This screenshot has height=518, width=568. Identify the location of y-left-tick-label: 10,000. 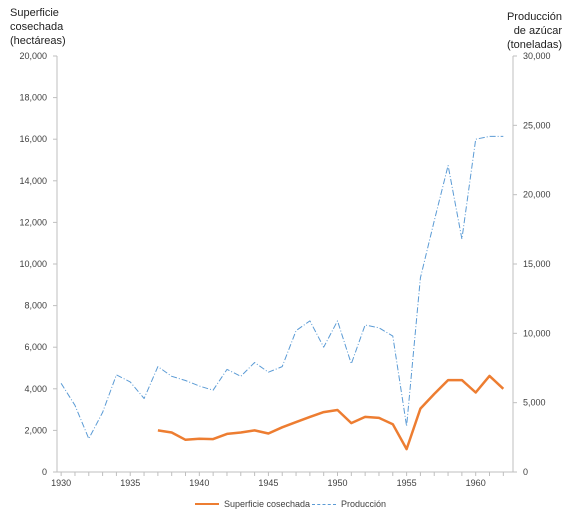
(33, 264).